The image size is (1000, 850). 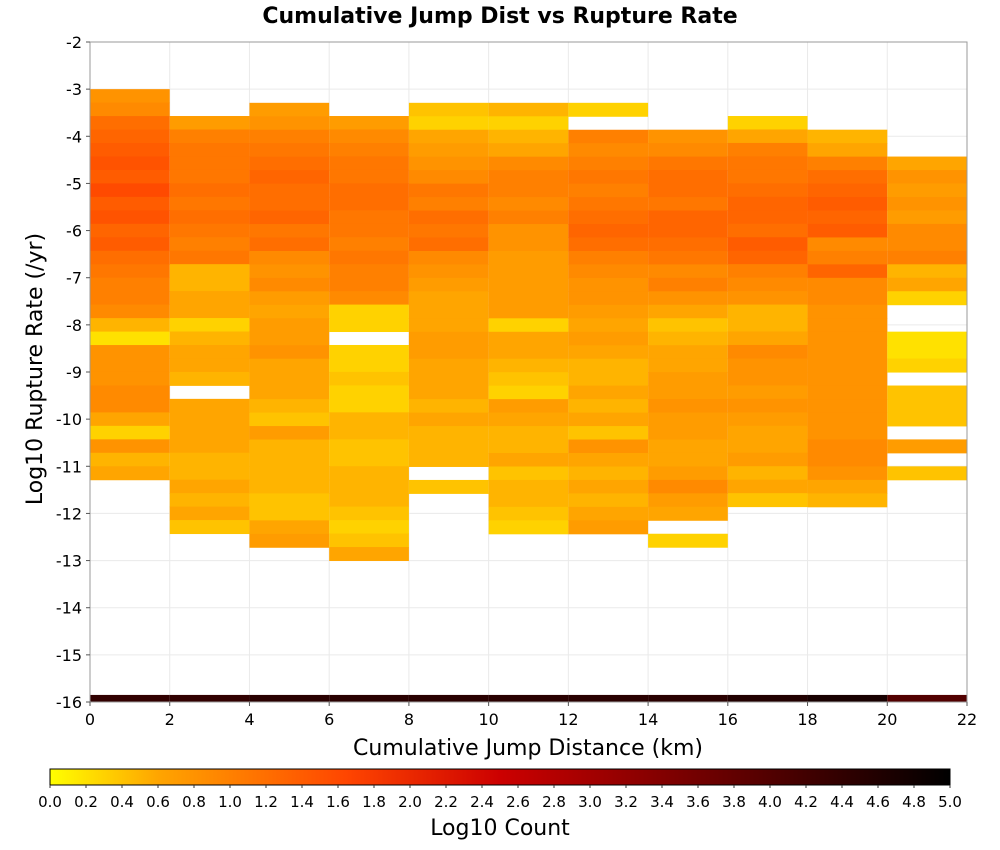 What do you see at coordinates (410, 802) in the screenshot?
I see `colorbar-tick-label: 2.0` at bounding box center [410, 802].